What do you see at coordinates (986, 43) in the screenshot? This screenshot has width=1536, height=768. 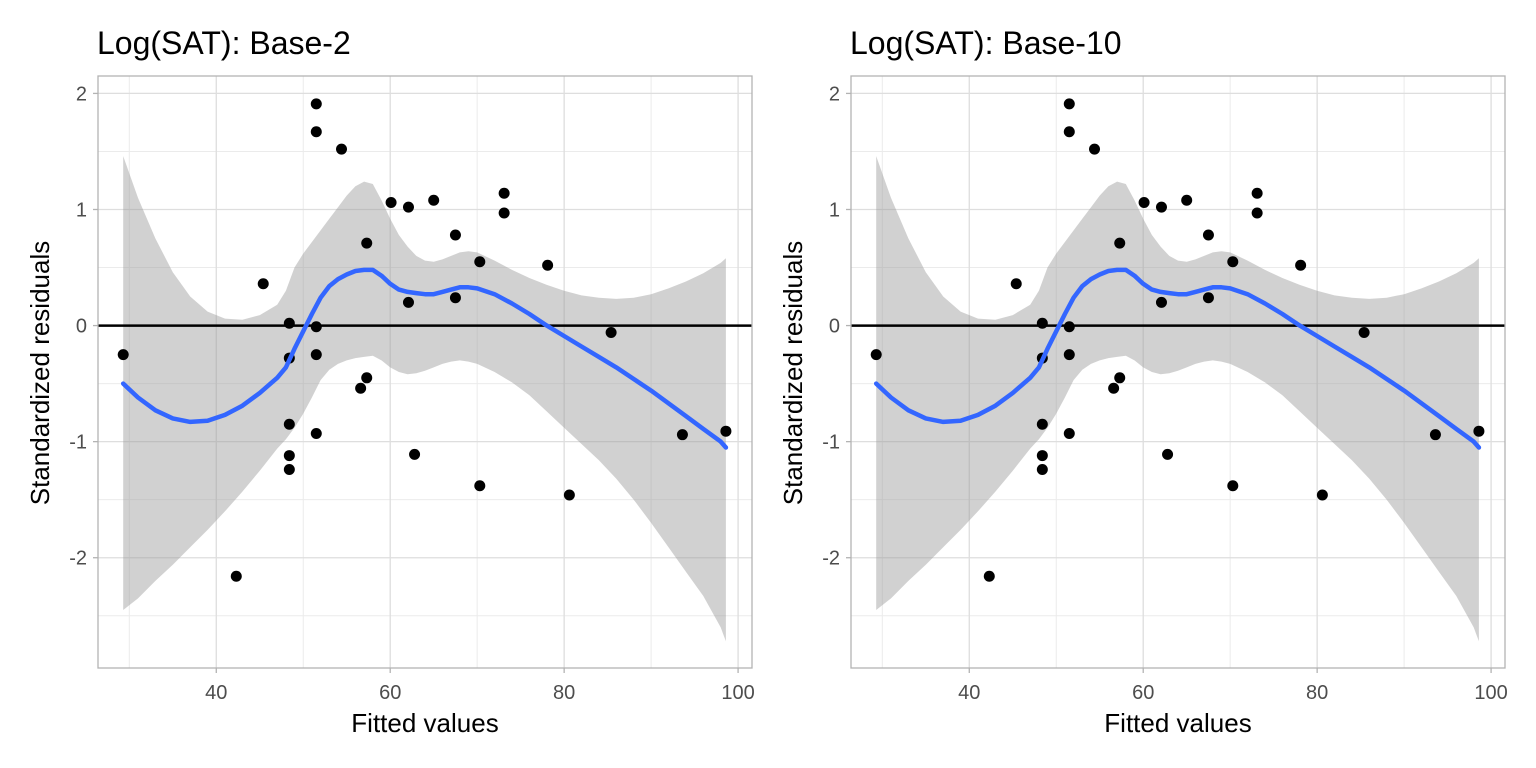 I see `chart-title: Log(SAT): Base-10` at bounding box center [986, 43].